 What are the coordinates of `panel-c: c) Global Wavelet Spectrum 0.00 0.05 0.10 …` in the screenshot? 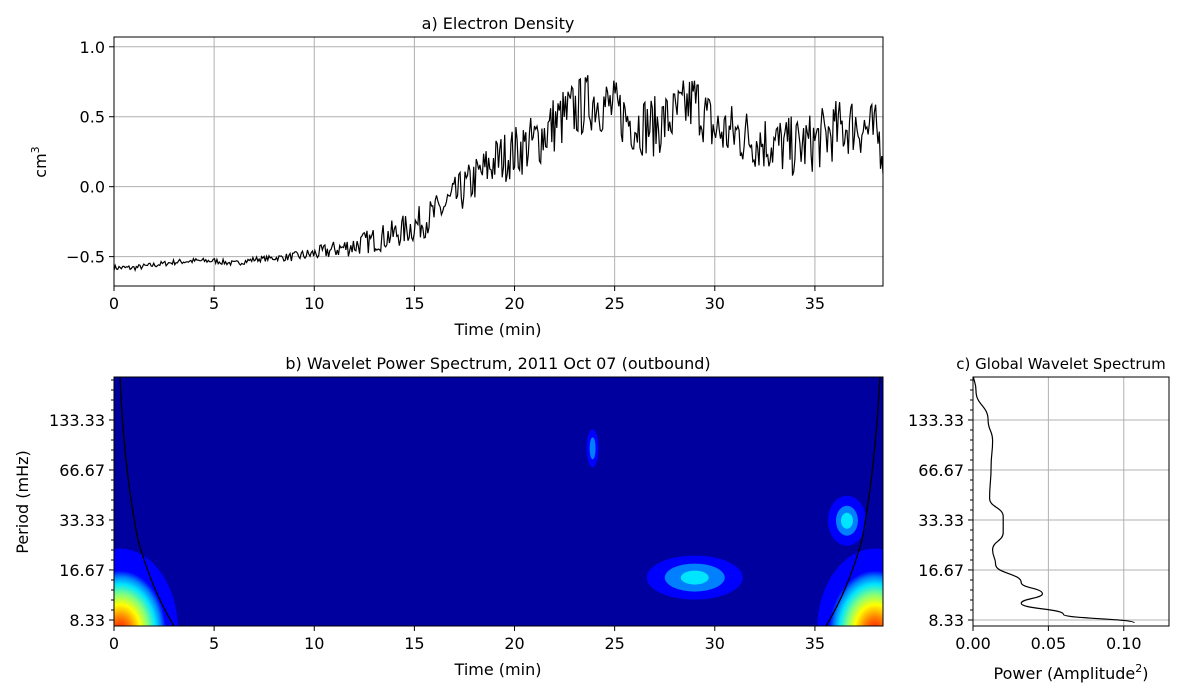 It's located at (1039, 519).